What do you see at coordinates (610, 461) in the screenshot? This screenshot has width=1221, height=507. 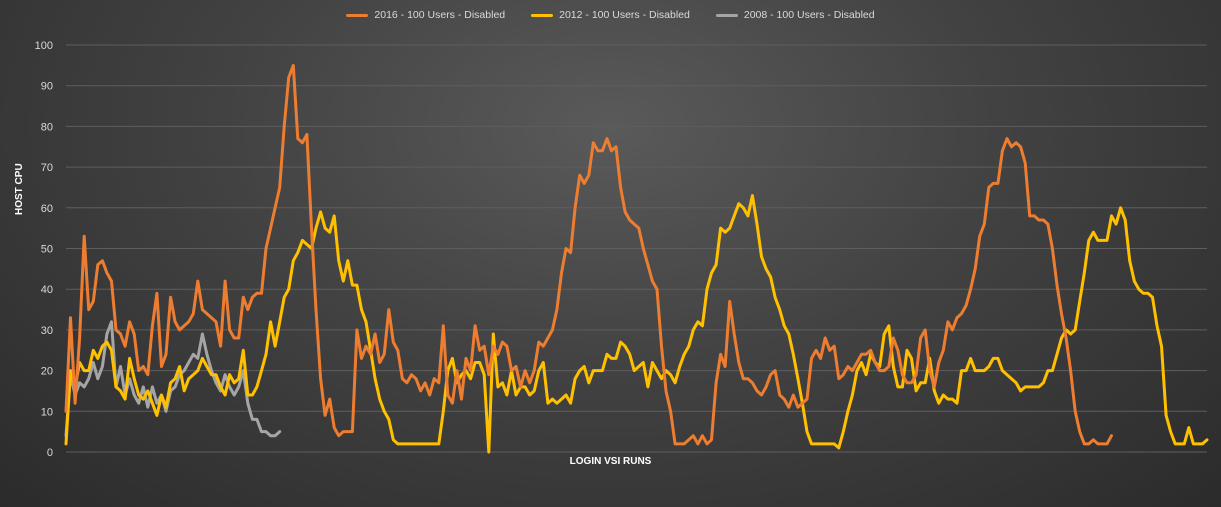 I see `x-axis-title: LOGIN VSI RUNS` at bounding box center [610, 461].